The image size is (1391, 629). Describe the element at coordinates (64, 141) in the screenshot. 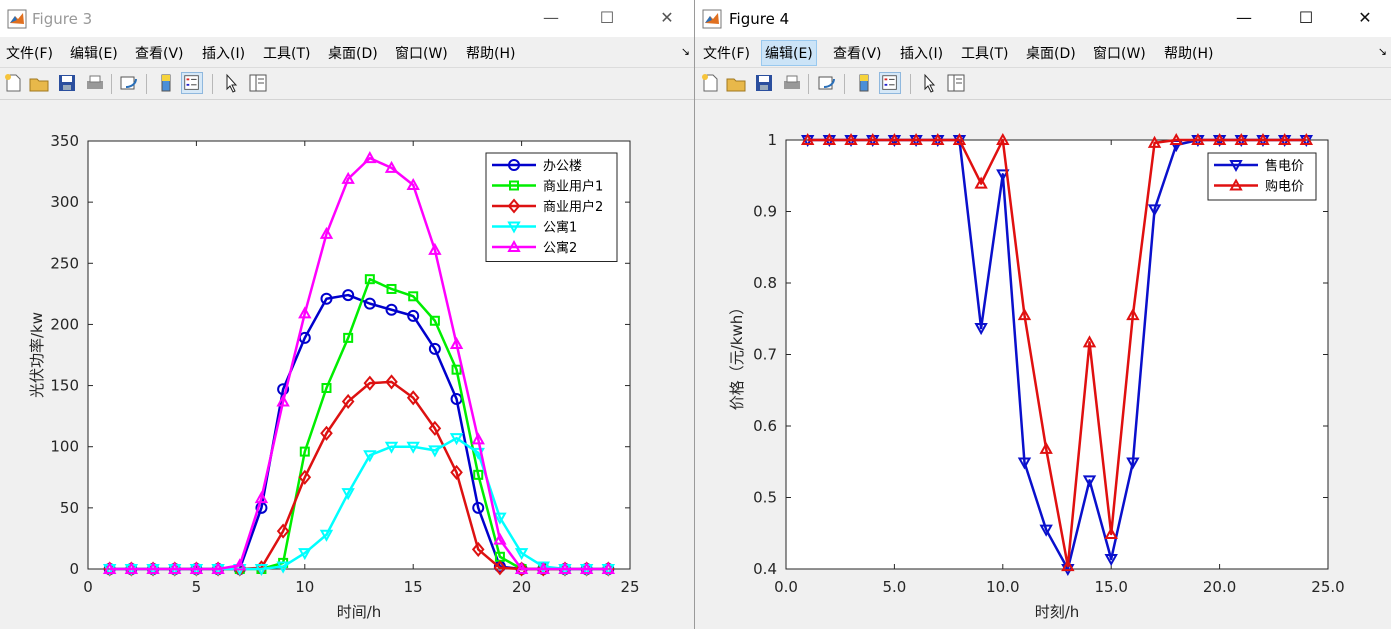

I see `y-tick-label: 350` at that location.